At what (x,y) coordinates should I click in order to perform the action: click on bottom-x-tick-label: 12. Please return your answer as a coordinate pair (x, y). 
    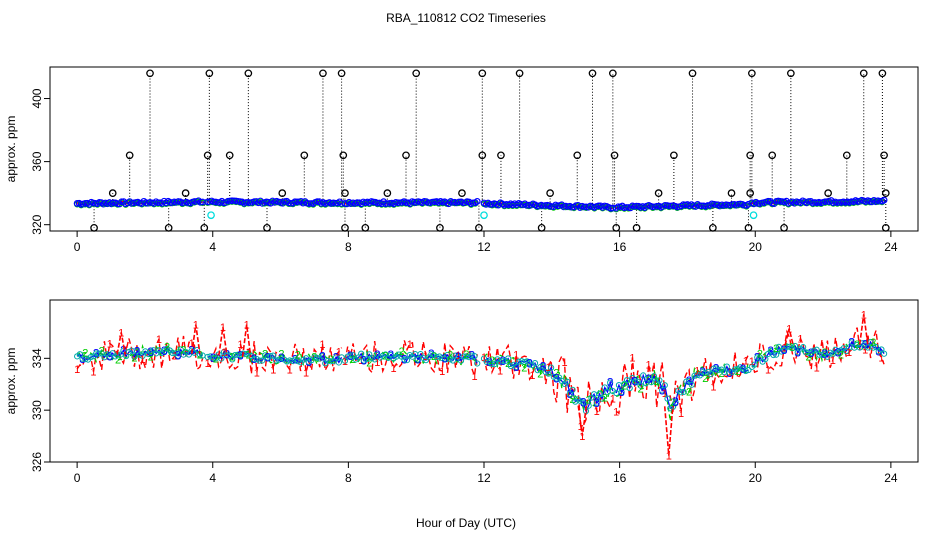
    Looking at the image, I should click on (484, 478).